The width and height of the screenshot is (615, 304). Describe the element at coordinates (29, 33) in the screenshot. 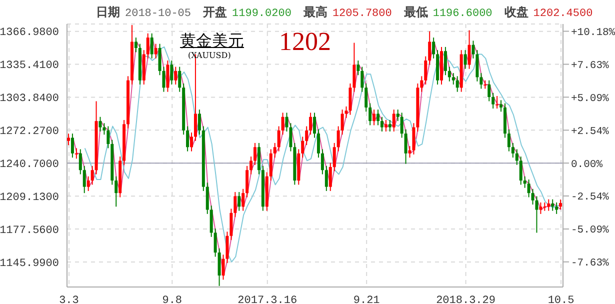

I see `y-tick-label: 1366.9800` at that location.